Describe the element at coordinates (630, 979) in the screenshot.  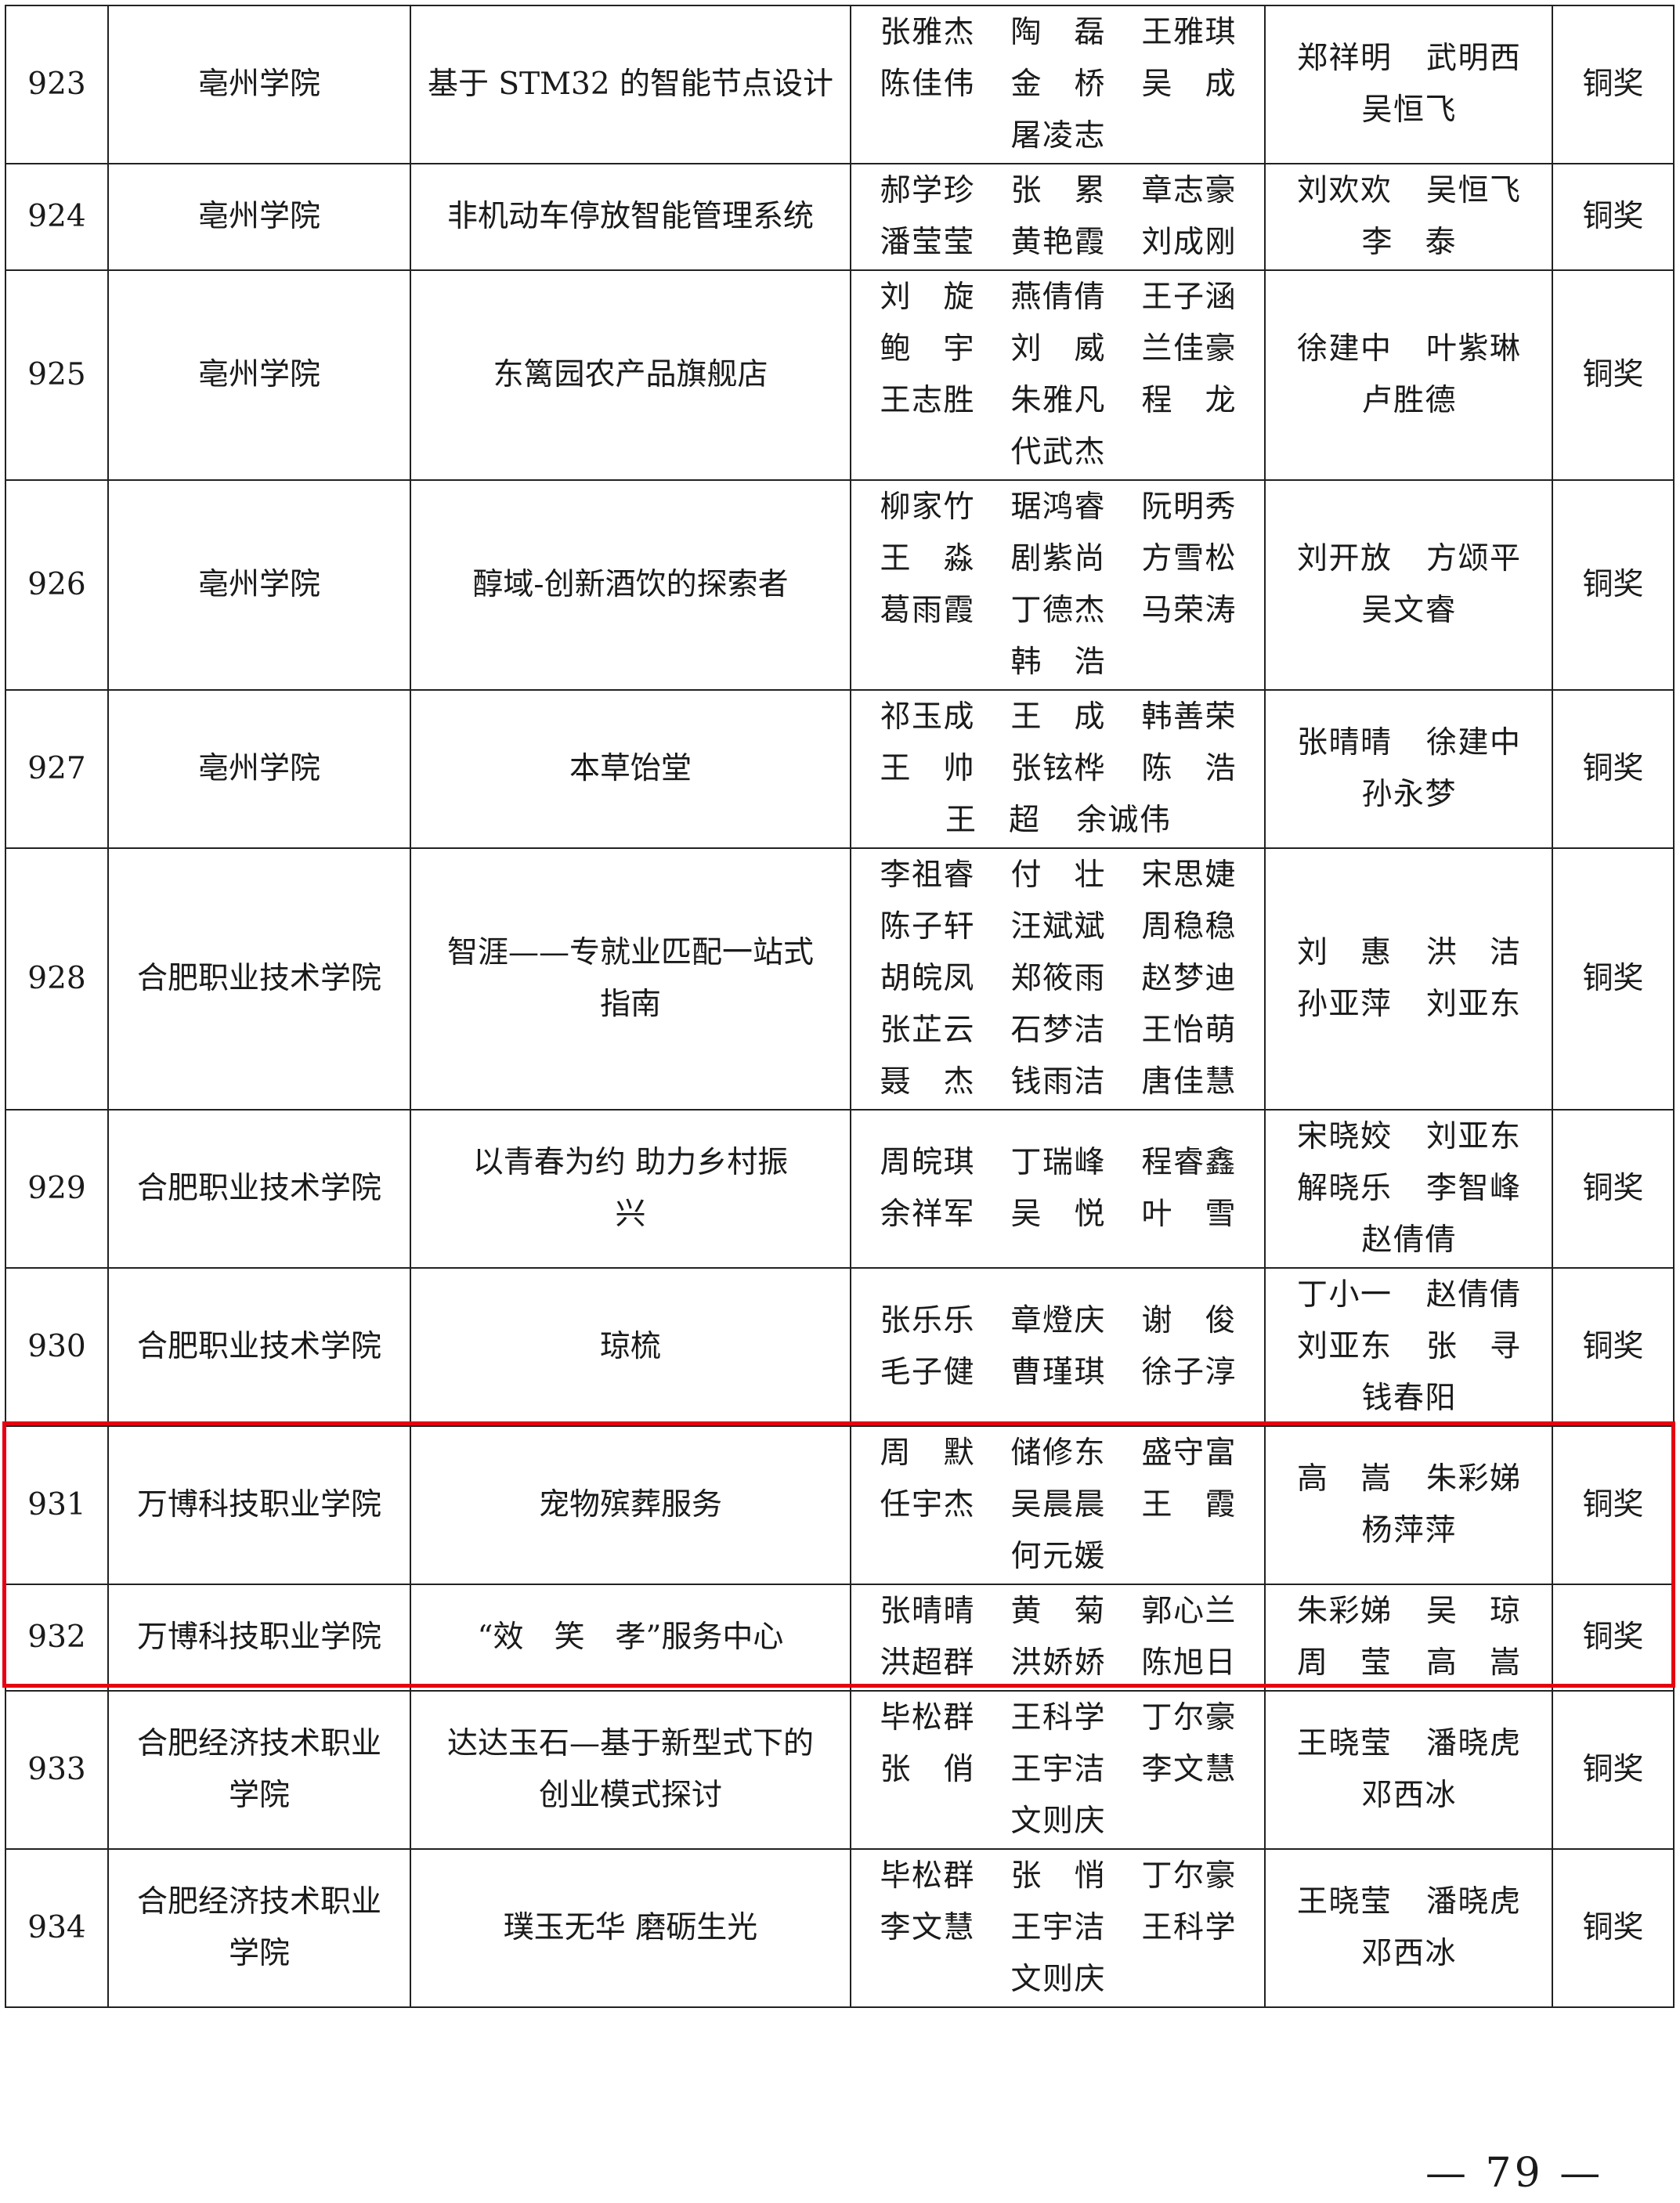
I see `project-cell: 智涯——专就业匹配一站式 指南` at that location.